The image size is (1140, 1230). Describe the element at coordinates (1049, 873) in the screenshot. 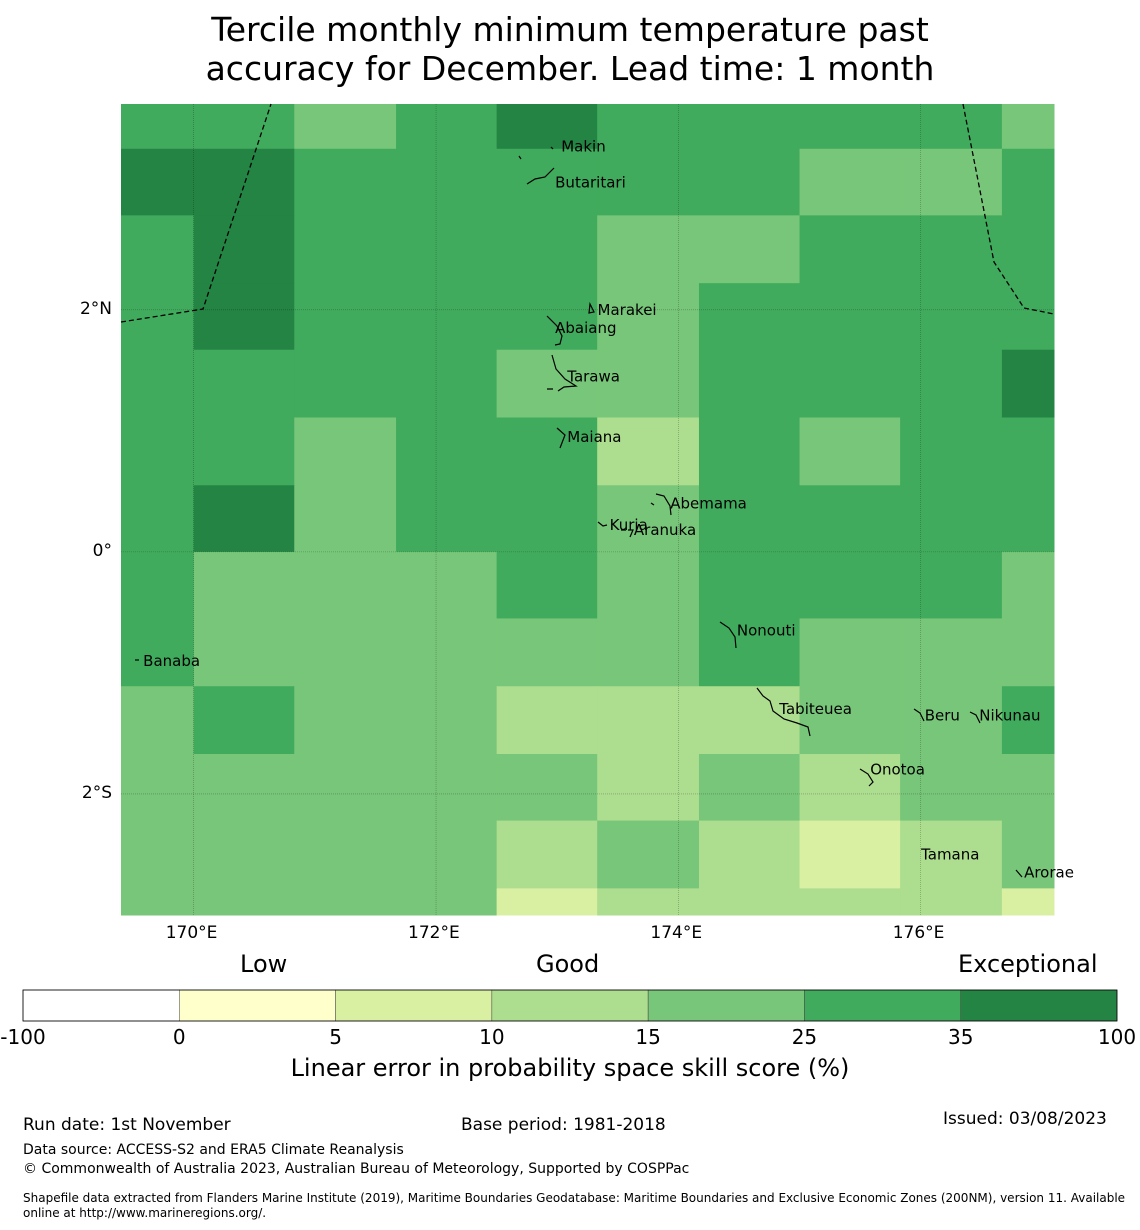

I see `island-label-arorae: Arorae` at that location.